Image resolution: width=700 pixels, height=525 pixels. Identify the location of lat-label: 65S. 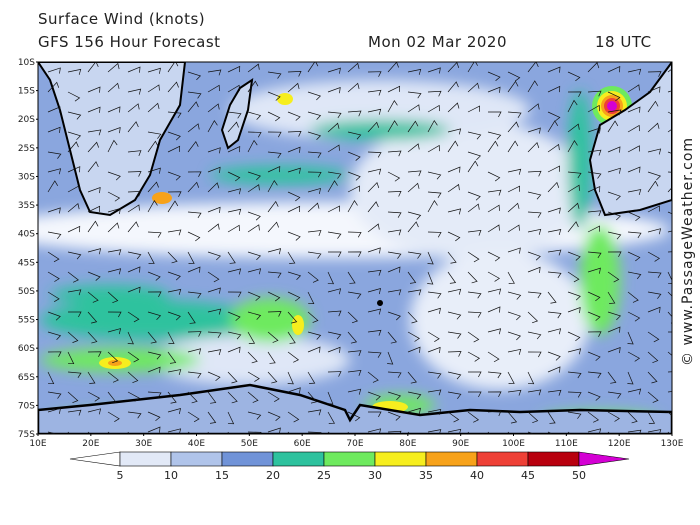
(26, 378).